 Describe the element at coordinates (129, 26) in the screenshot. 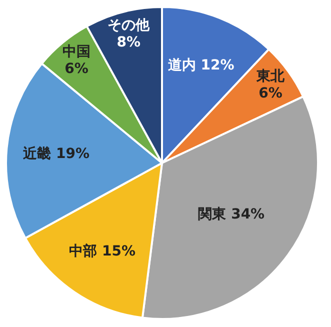

I see `slice-label: その他` at that location.